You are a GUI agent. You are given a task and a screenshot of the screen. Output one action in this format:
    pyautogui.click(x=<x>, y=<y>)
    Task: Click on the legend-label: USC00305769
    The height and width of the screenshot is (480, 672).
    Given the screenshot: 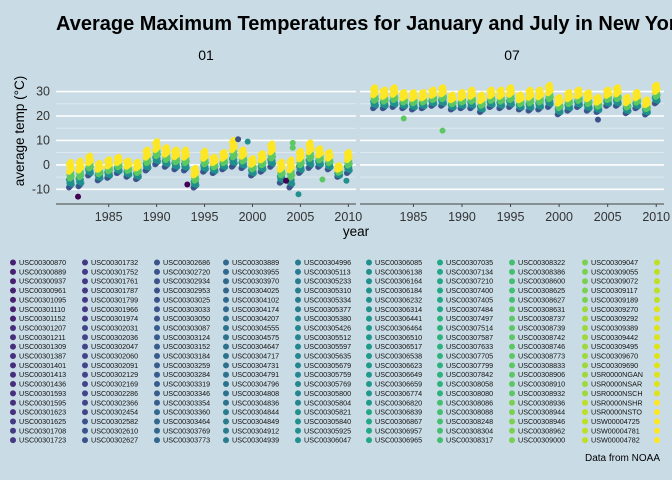 What is the action you would take?
    pyautogui.click(x=327, y=384)
    